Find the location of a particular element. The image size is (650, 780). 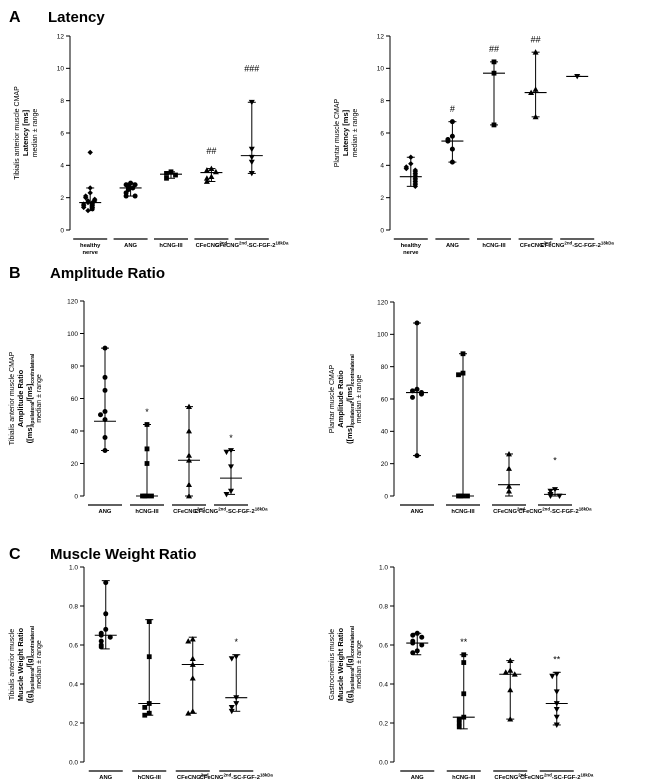

y-tick-label: 20 is located at coordinates (385, 464).